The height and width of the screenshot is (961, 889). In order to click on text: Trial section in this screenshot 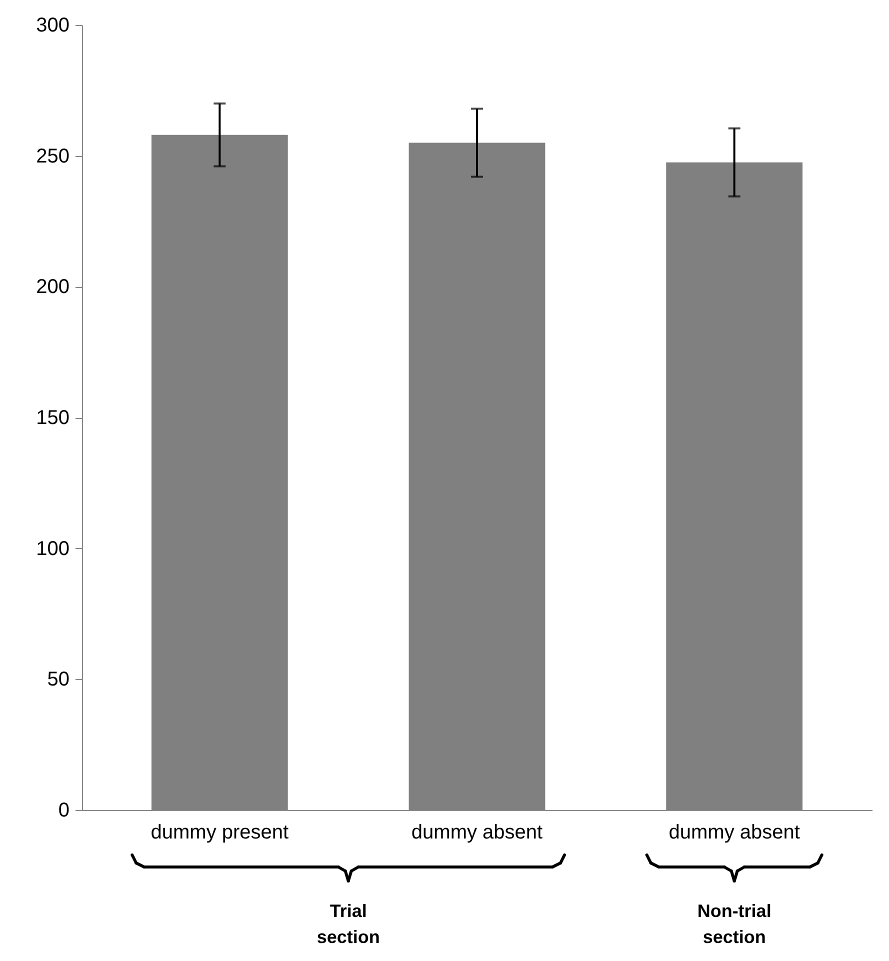, I will do `click(348, 924)`.